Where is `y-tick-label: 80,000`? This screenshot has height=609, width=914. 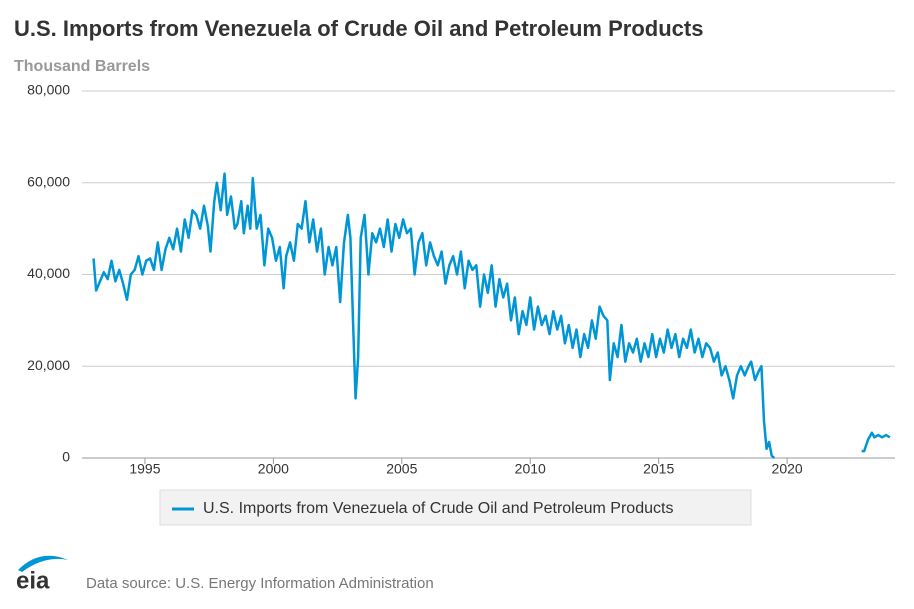
y-tick-label: 80,000 is located at coordinates (48, 90).